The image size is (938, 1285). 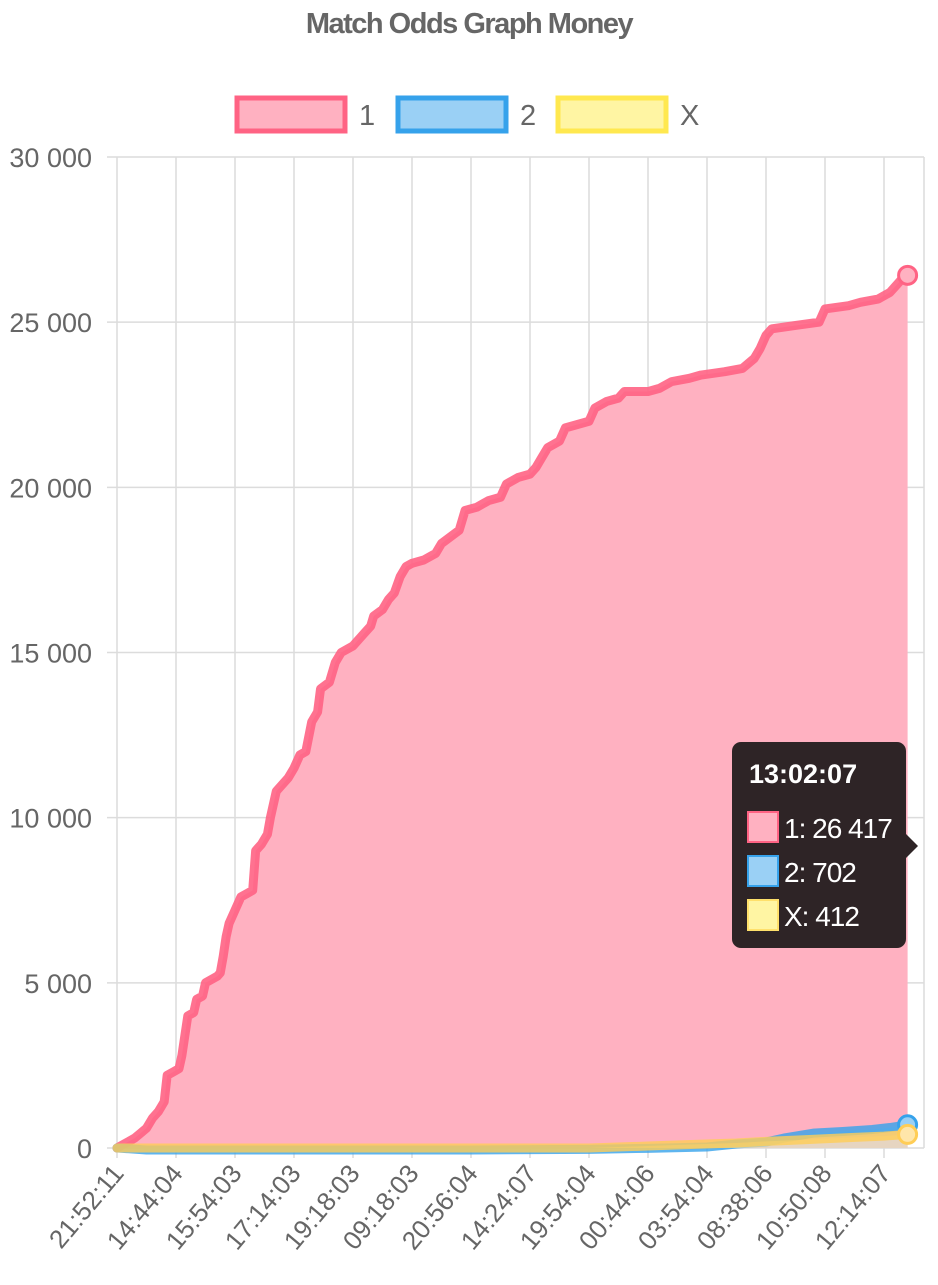 I want to click on legend-item-2-swatch, so click(x=452, y=114).